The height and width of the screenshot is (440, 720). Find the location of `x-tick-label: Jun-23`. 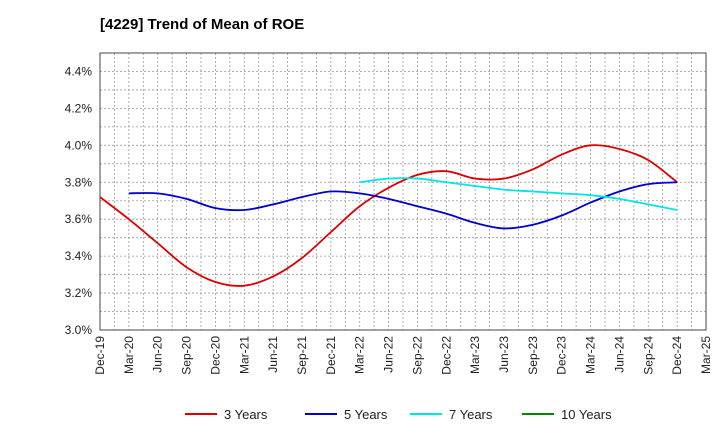

x-tick-label: Jun-23 is located at coordinates (504, 354).